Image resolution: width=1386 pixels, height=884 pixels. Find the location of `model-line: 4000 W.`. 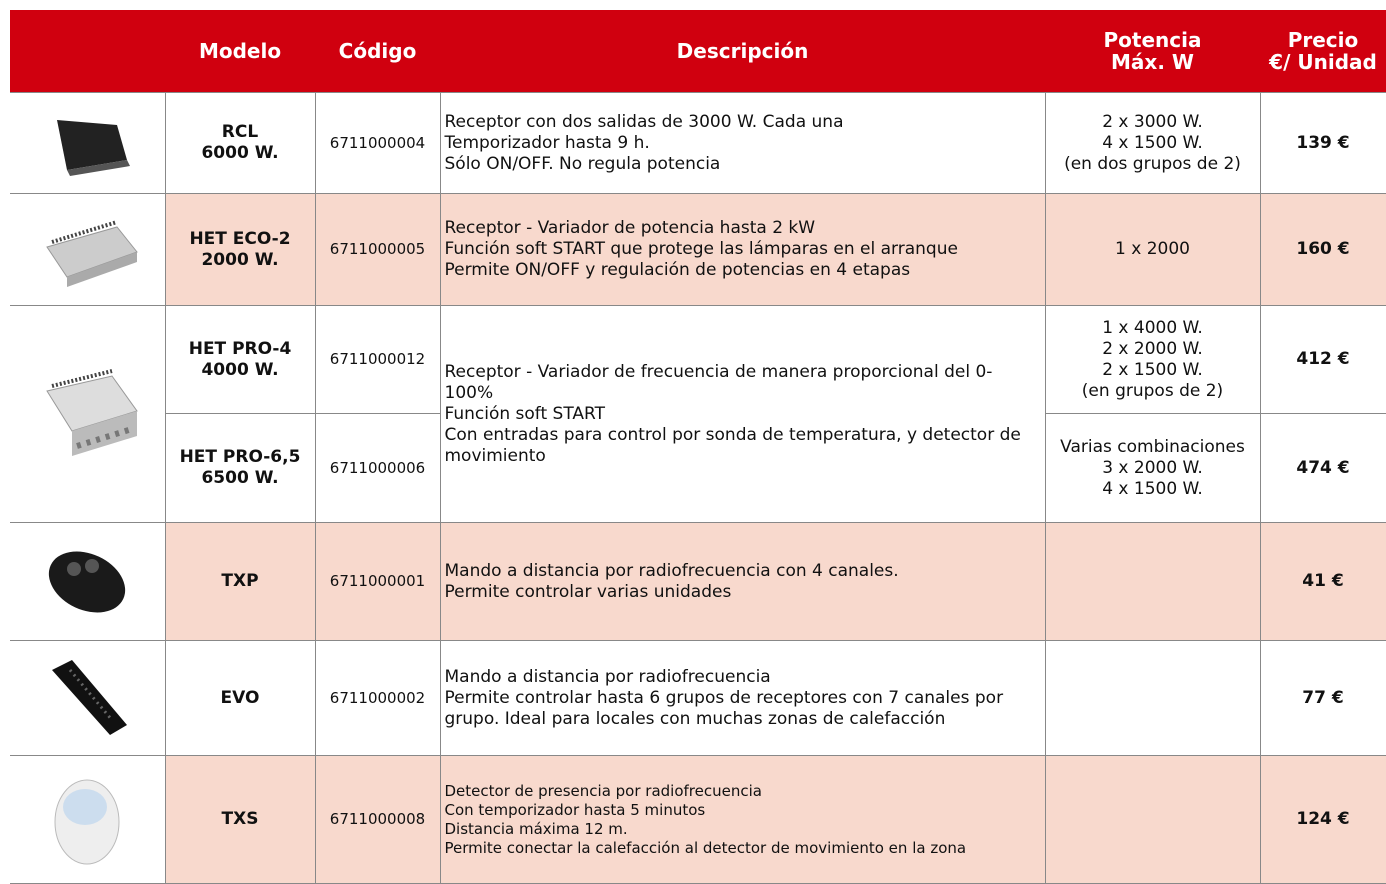

model-line: 4000 W. is located at coordinates (240, 369).